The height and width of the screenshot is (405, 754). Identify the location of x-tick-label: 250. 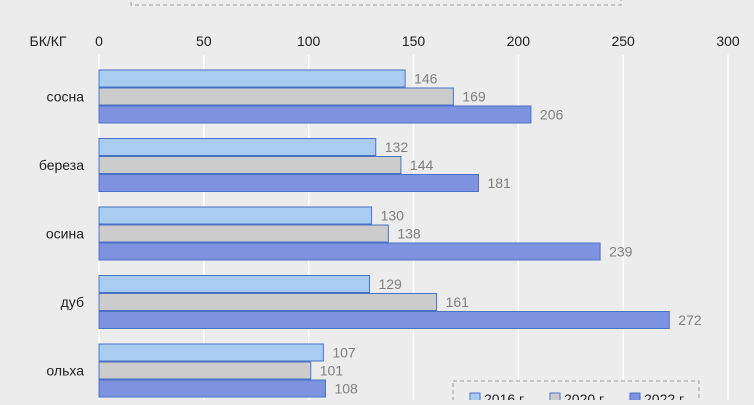
(623, 41).